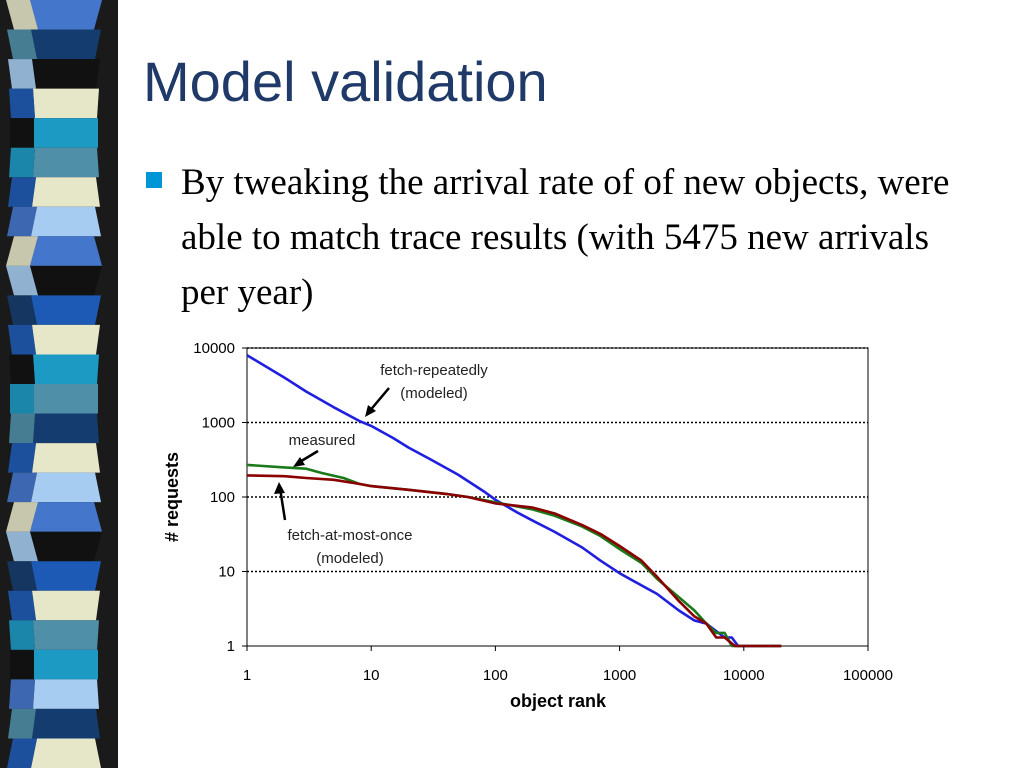  Describe the element at coordinates (434, 393) in the screenshot. I see `annotation-fetch-repeatedly-note: (modeled)` at that location.